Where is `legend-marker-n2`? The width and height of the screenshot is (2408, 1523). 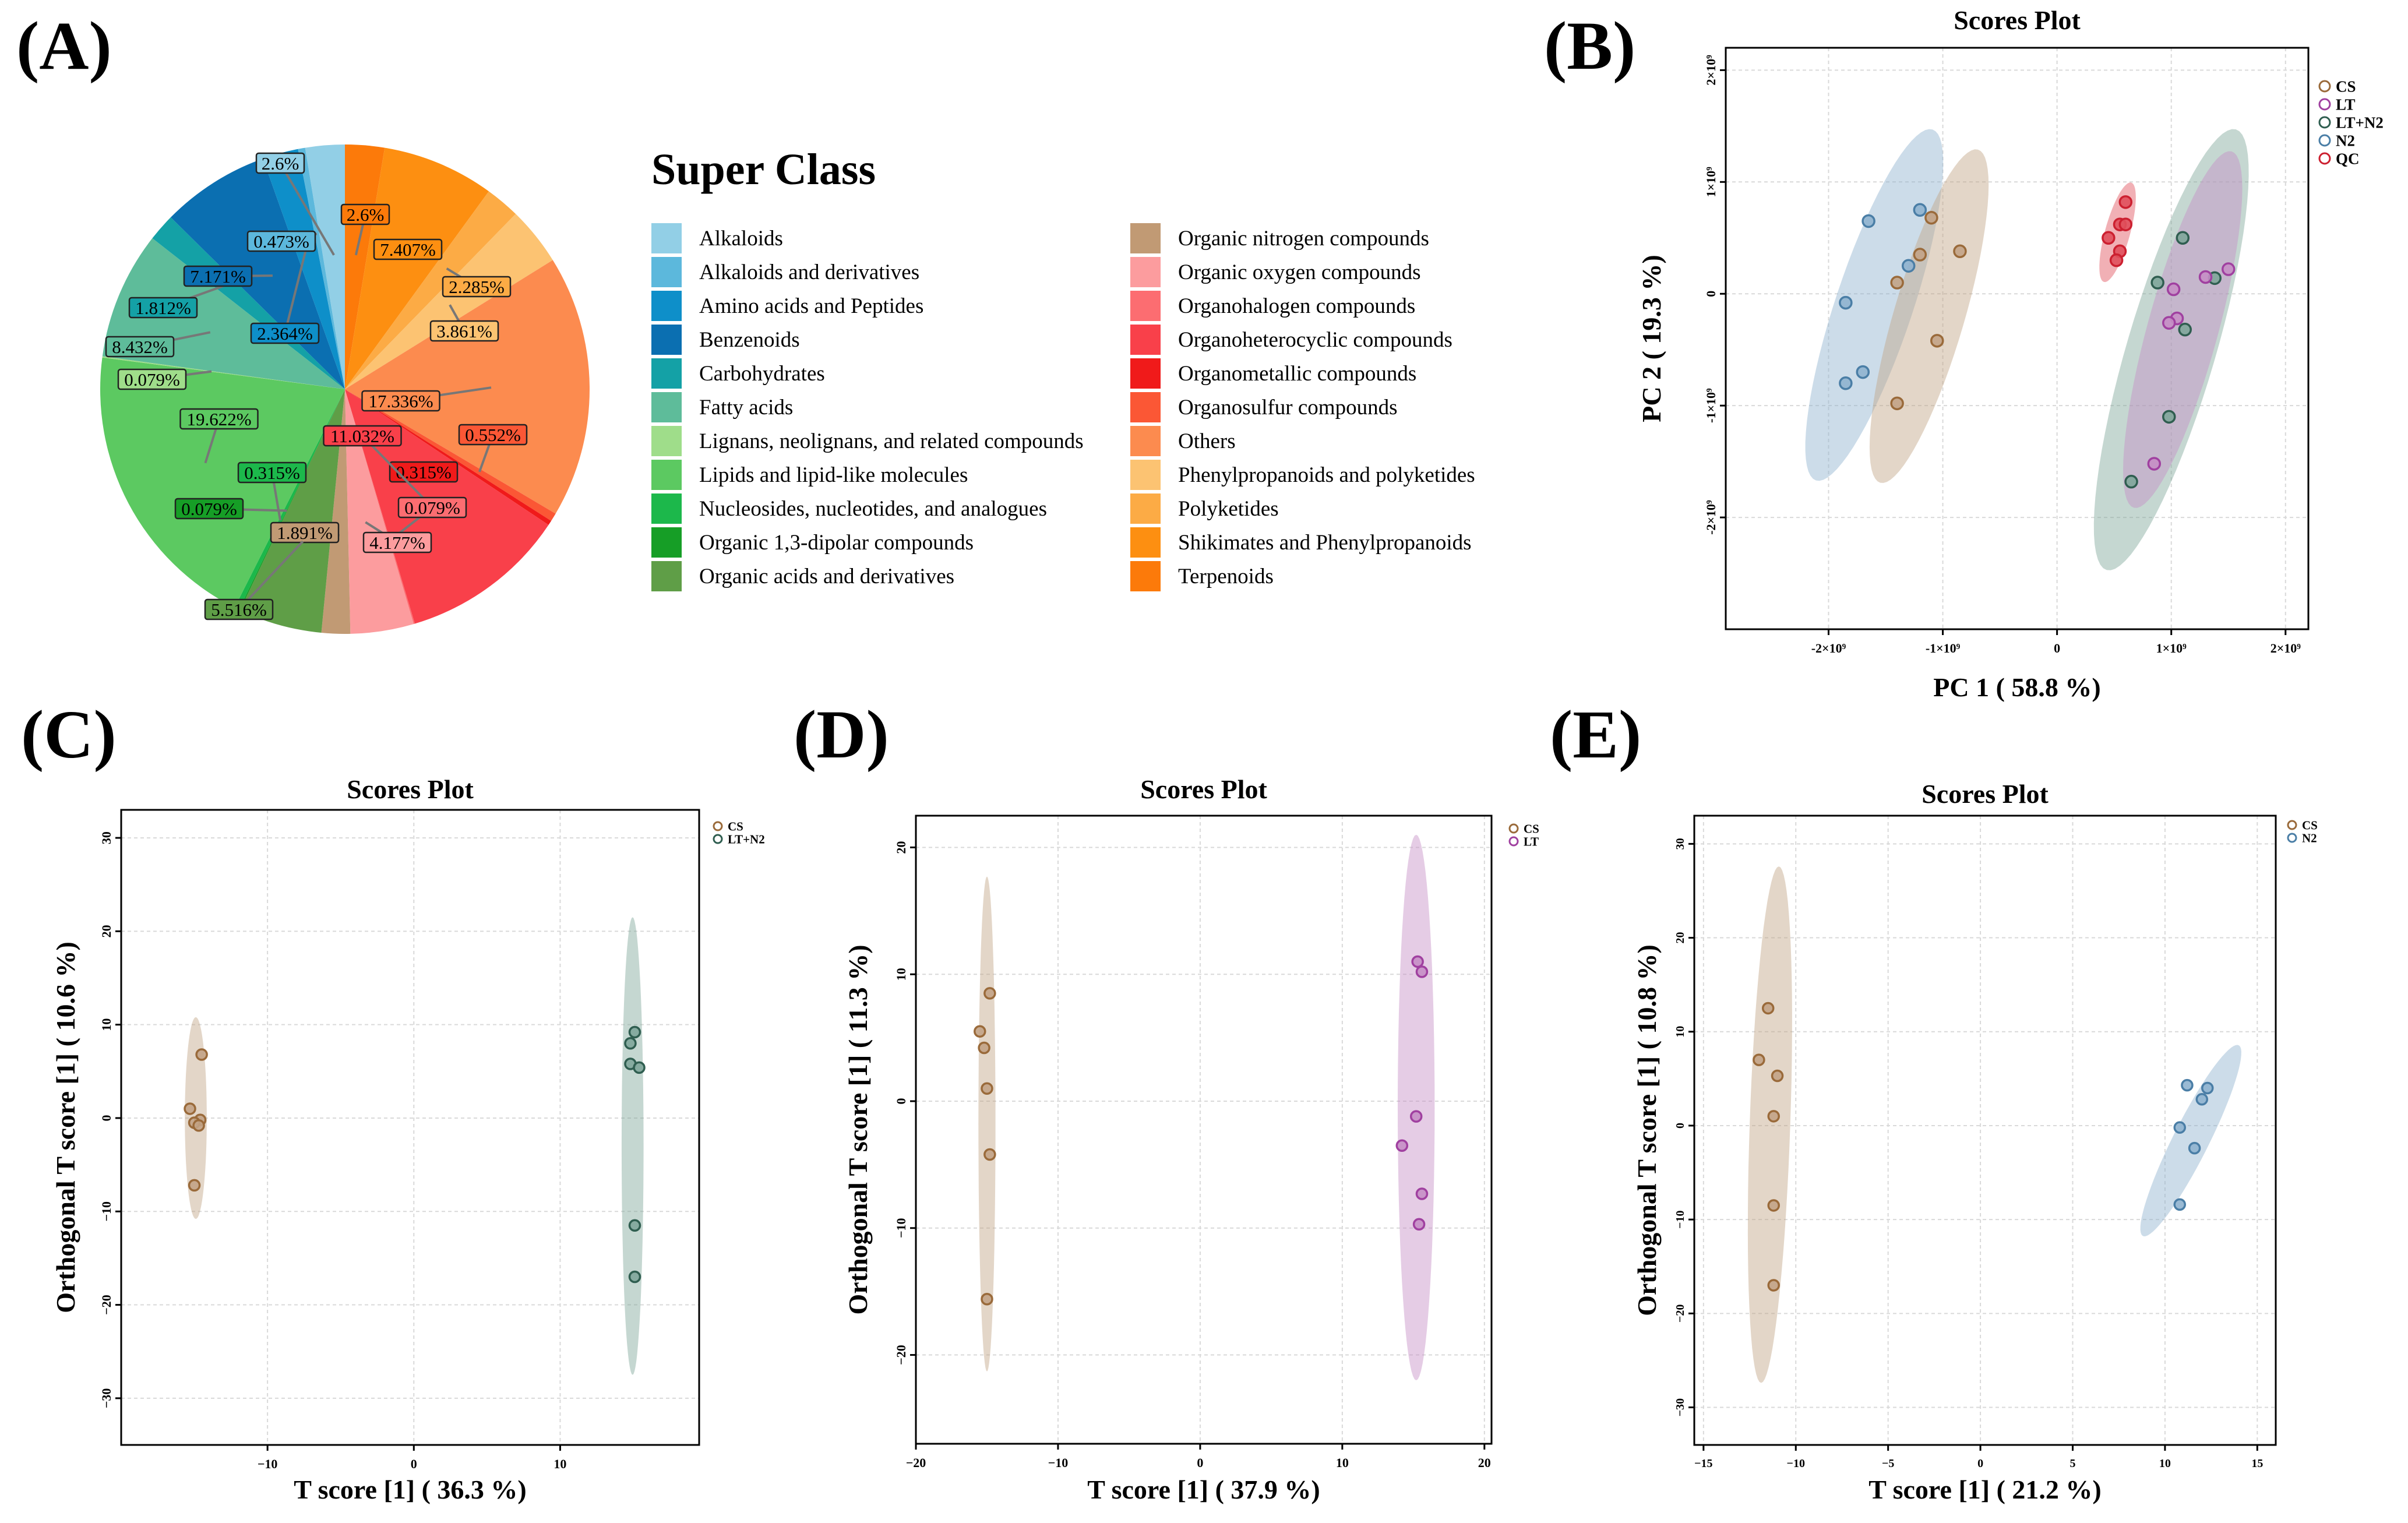
legend-marker-n2 is located at coordinates (2292, 838).